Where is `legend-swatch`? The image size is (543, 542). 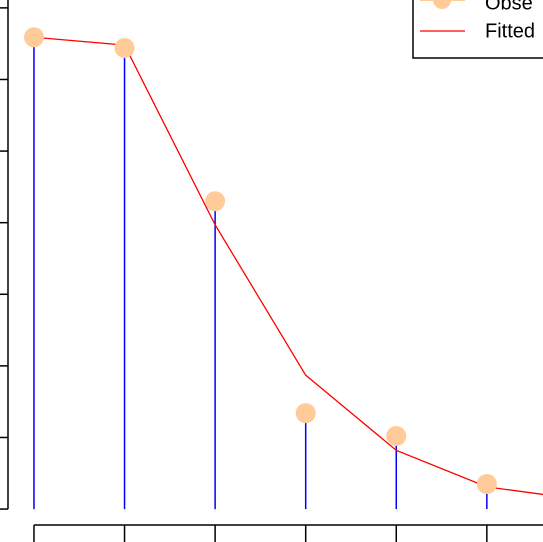 legend-swatch is located at coordinates (442, 4).